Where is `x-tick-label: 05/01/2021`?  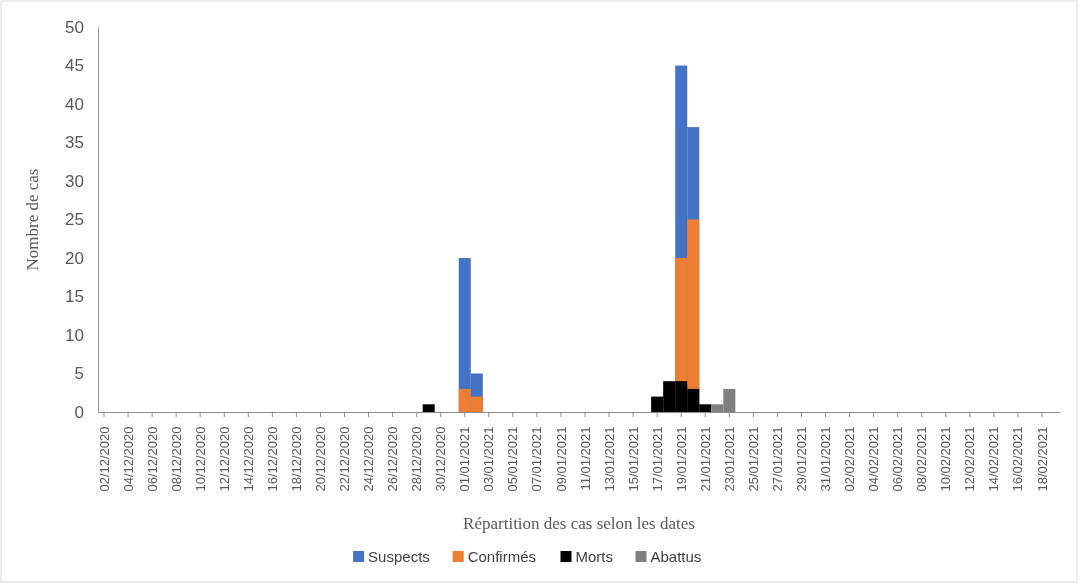 x-tick-label: 05/01/2021 is located at coordinates (513, 459).